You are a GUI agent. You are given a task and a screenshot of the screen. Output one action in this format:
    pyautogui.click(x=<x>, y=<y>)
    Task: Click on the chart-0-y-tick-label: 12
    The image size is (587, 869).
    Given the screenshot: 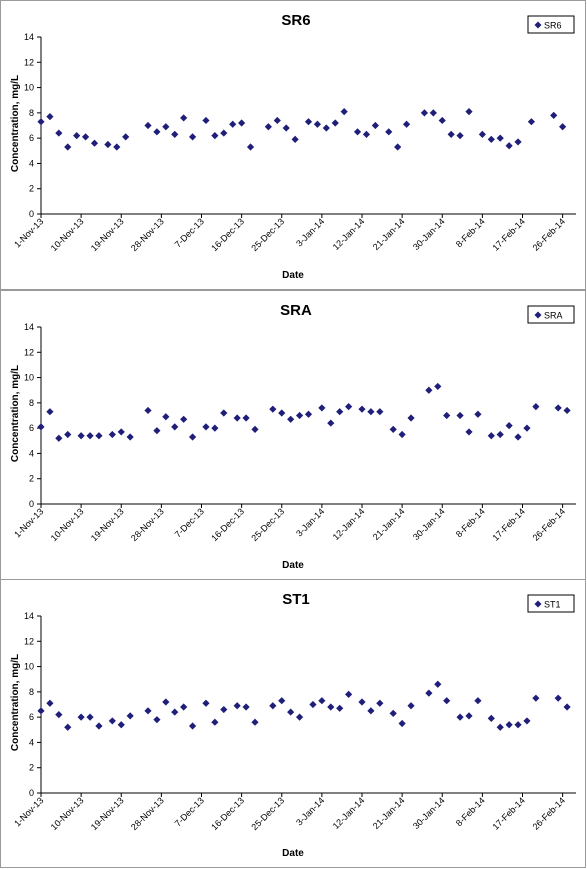 What is the action you would take?
    pyautogui.click(x=29, y=62)
    